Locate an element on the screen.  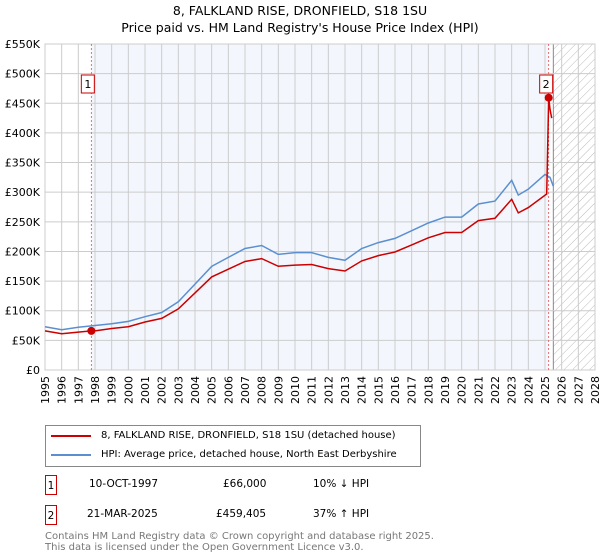
sale-date: 21-MAR-2025 is located at coordinates (122, 514).